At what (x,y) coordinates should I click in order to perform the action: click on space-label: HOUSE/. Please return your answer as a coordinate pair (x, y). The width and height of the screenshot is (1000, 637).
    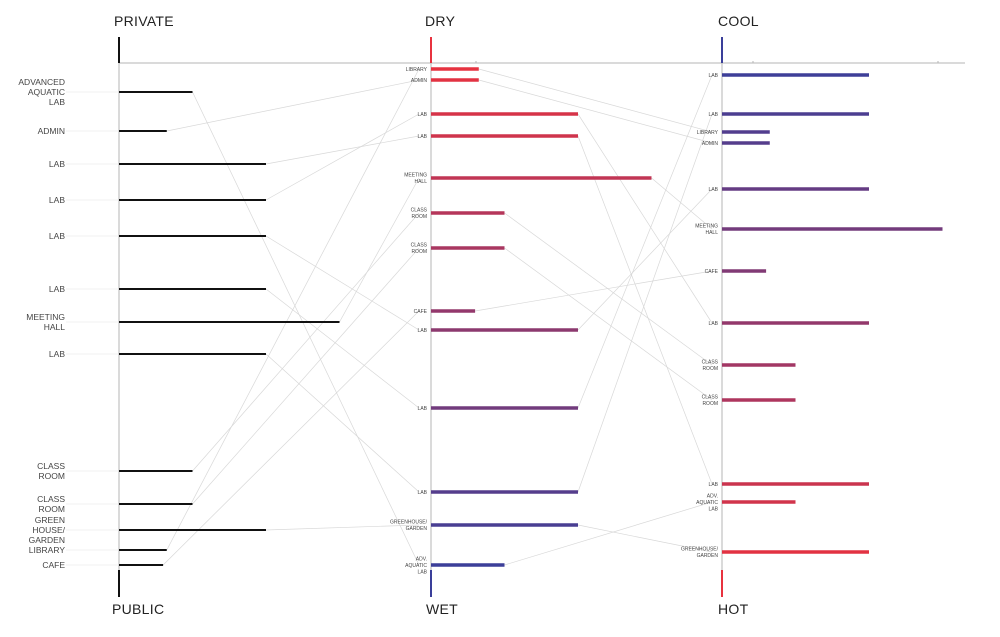
    Looking at the image, I should click on (48, 530).